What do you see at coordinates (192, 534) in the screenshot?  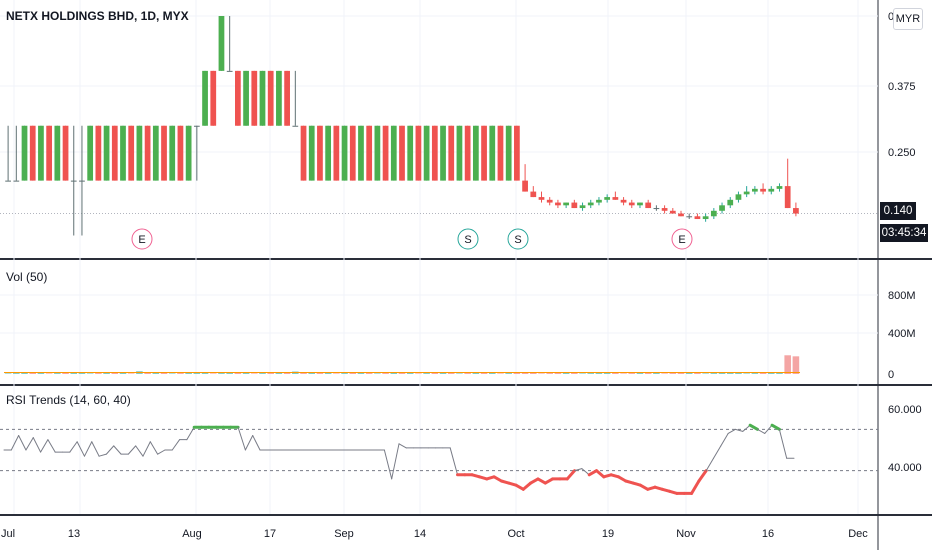 I see `time-tick-label: Aug` at bounding box center [192, 534].